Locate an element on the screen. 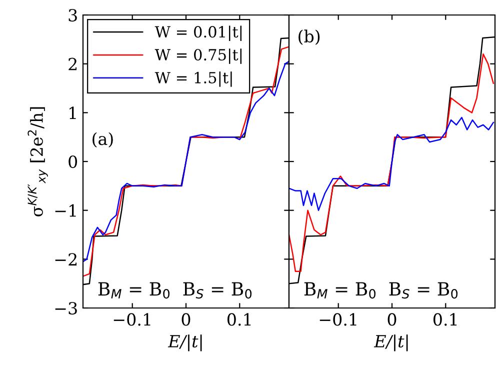 The image size is (497, 374). y-tick-label: 0 is located at coordinates (73, 161).